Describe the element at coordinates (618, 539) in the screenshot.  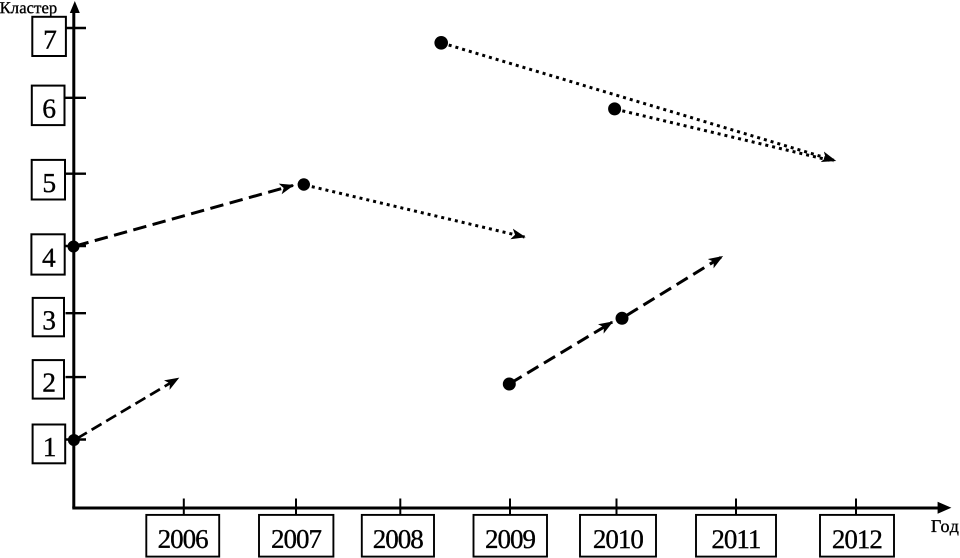
I see `svg-text: 2010` at that location.